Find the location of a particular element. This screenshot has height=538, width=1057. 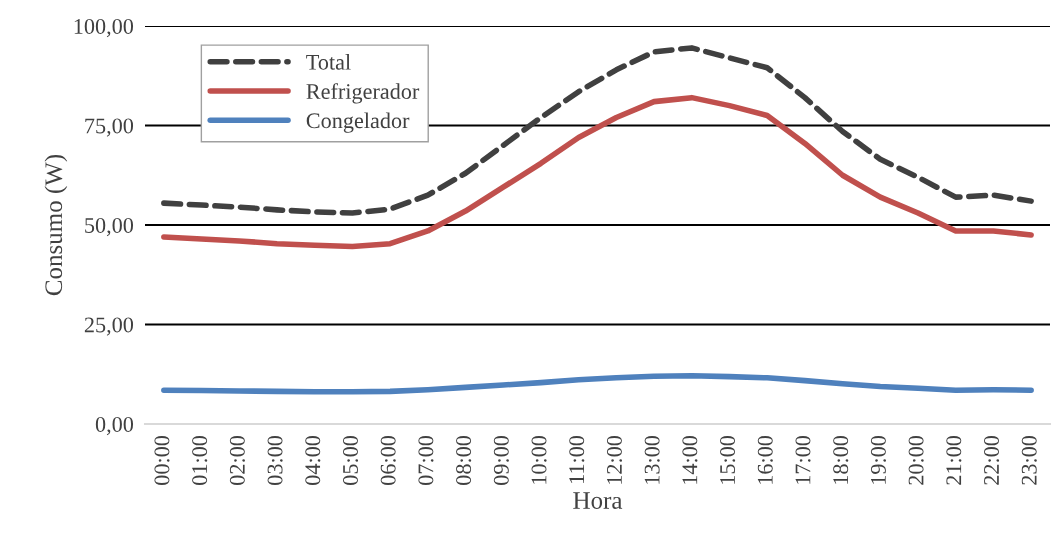

legend-label: Congelador is located at coordinates (358, 122).